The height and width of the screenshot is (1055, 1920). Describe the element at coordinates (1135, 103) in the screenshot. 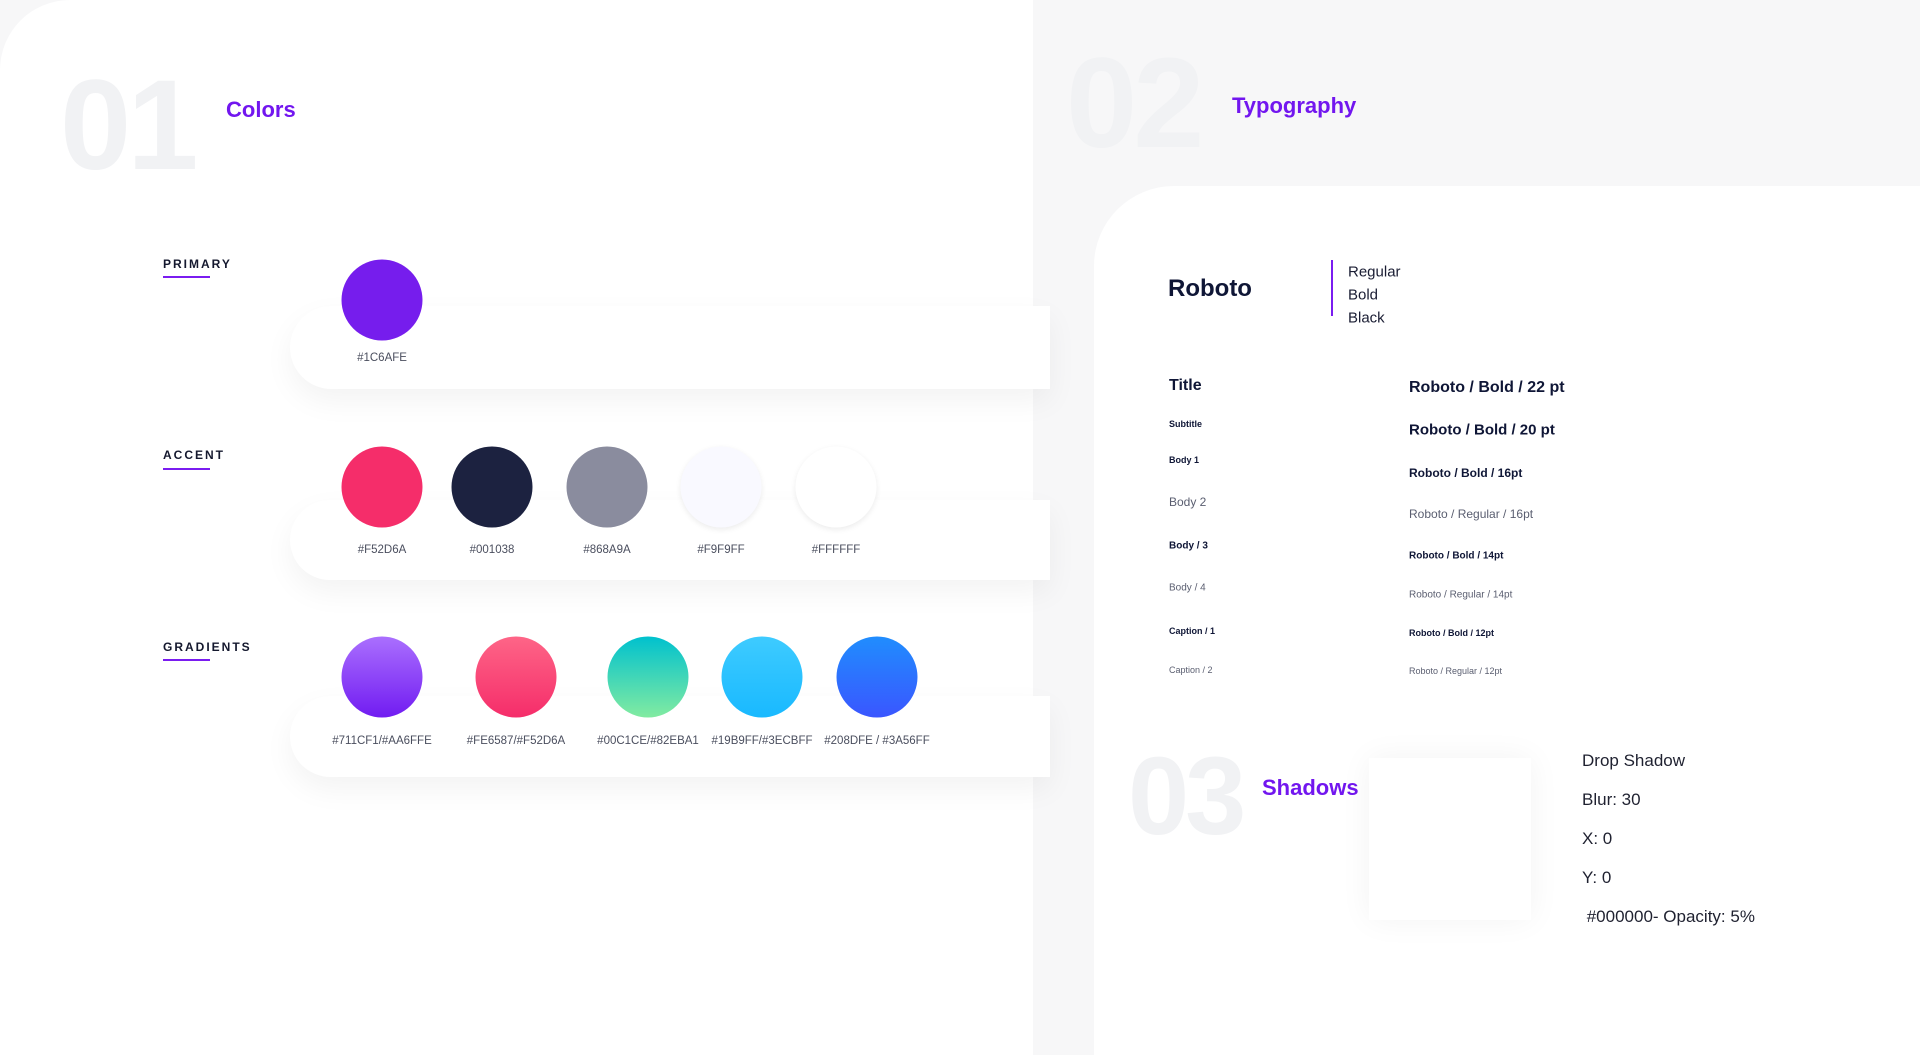

I see `section-number: 02` at that location.